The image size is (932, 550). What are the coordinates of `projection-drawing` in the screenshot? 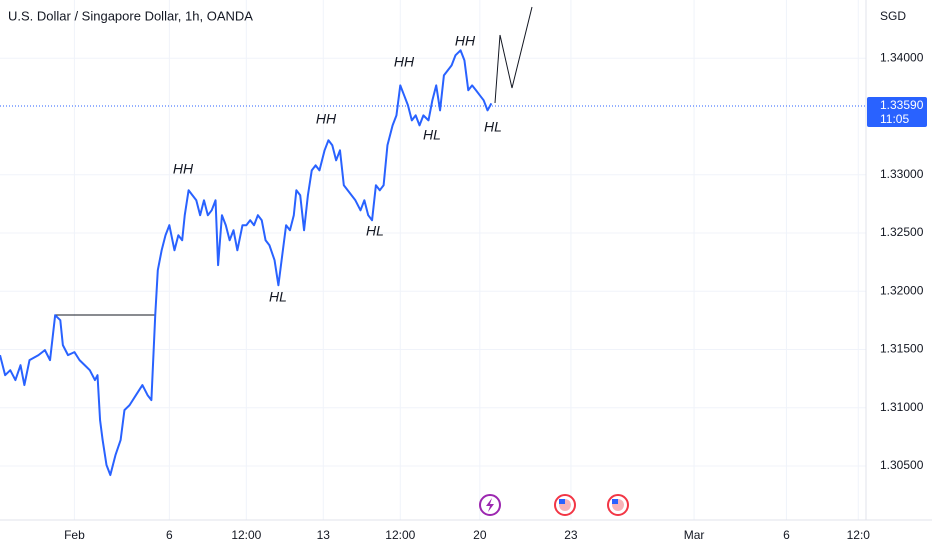 It's located at (513, 55).